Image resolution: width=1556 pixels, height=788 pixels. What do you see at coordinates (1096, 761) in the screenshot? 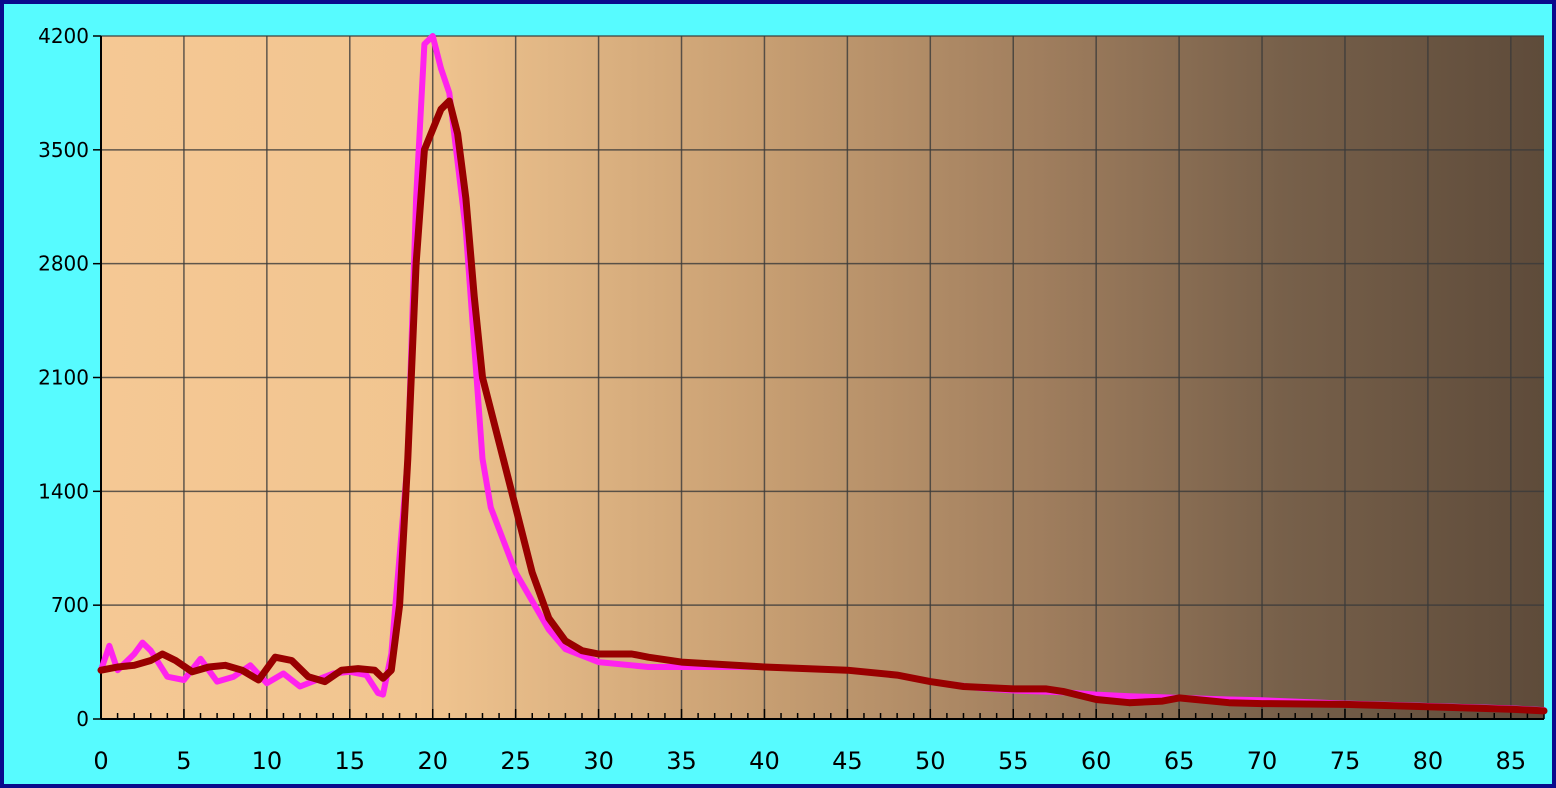
I see `x-tick-label: 60` at bounding box center [1096, 761].